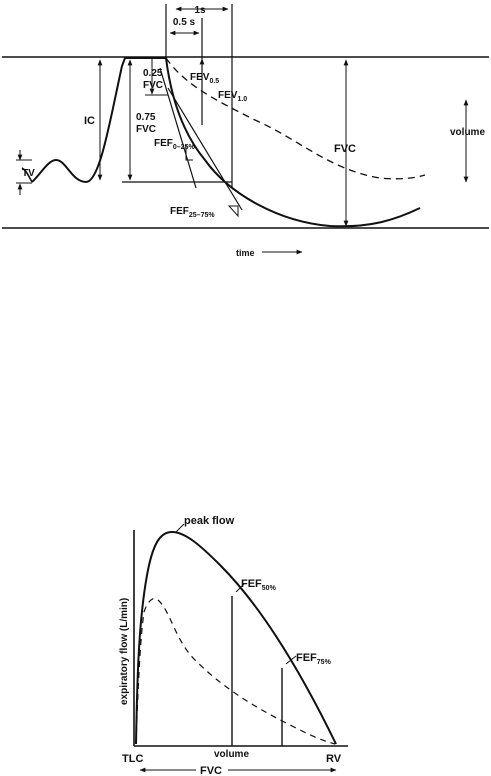 The width and height of the screenshot is (491, 776). Describe the element at coordinates (334, 759) in the screenshot. I see `rv-label: RV` at that location.